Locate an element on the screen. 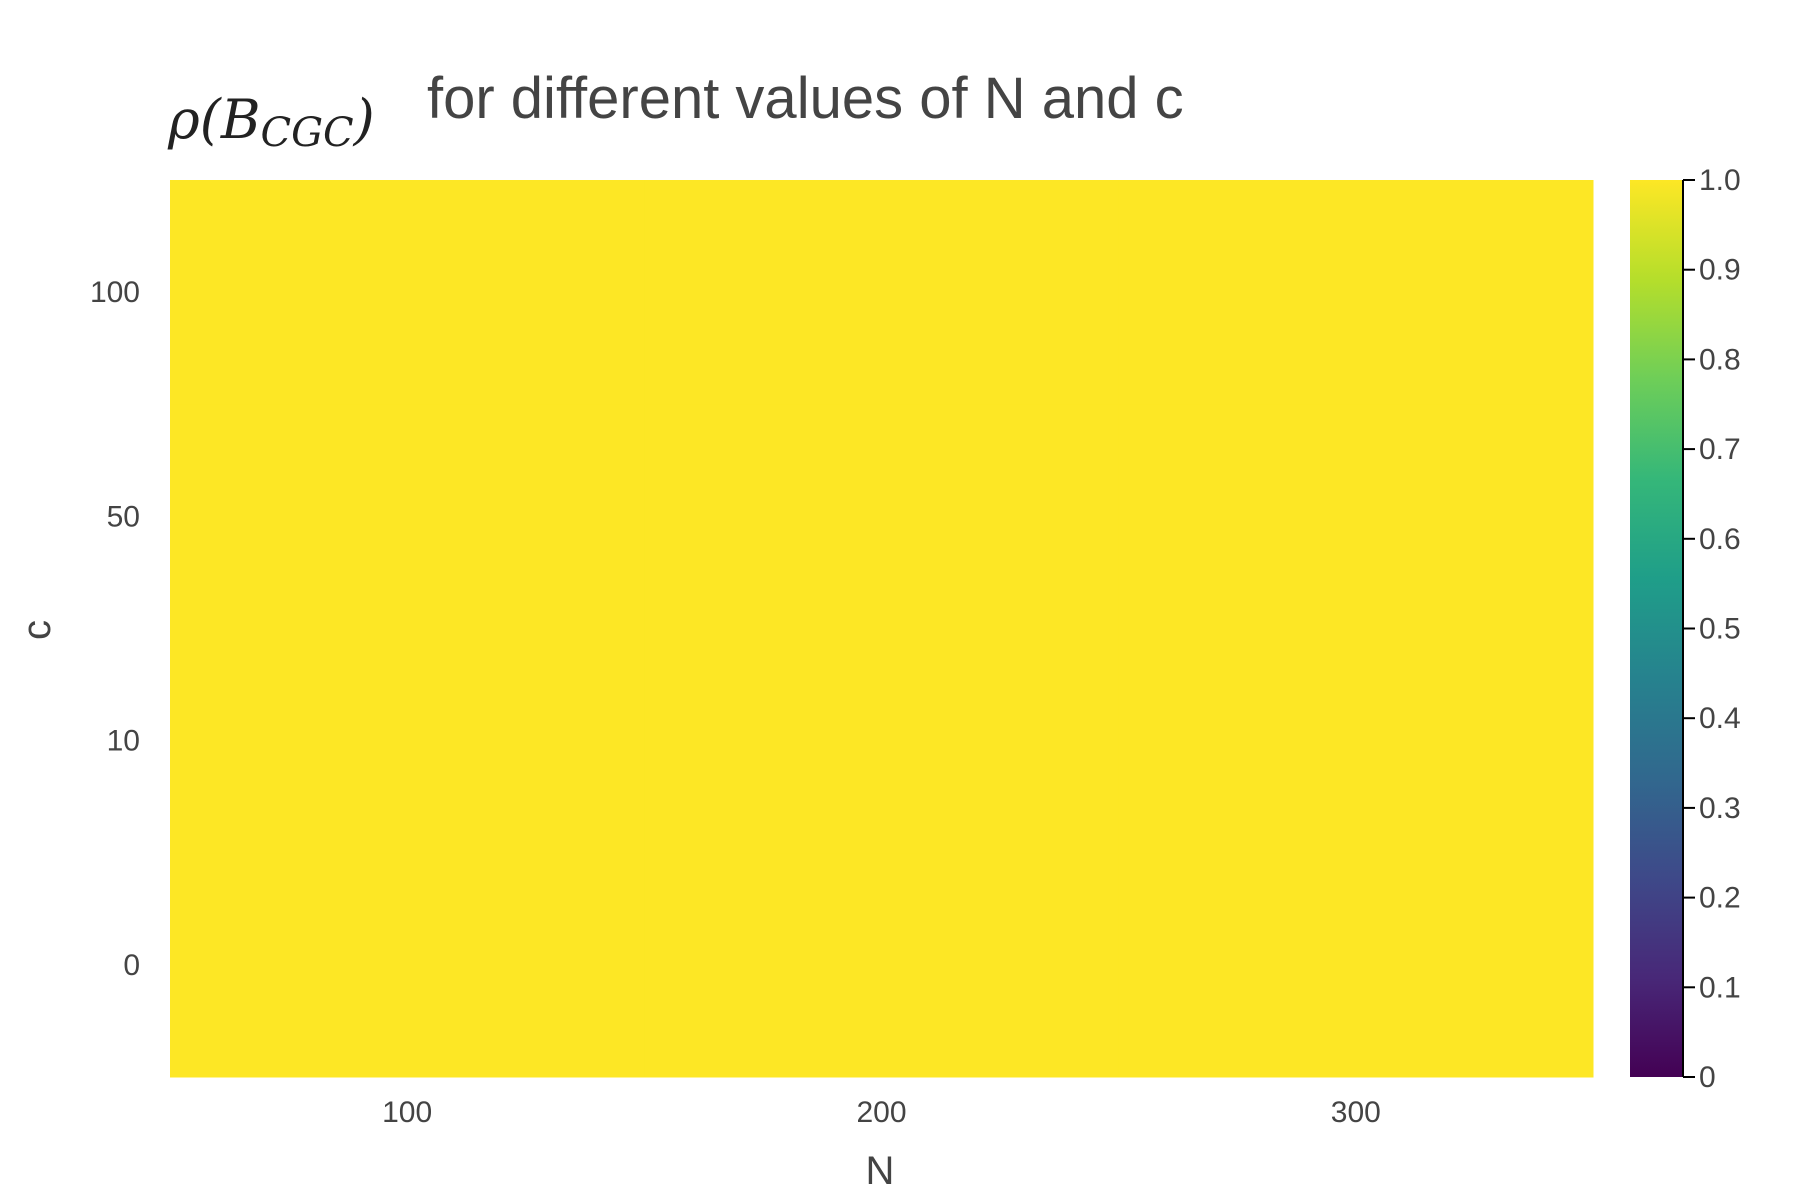  colorbar-tick-label: 0.1 is located at coordinates (1720, 987).